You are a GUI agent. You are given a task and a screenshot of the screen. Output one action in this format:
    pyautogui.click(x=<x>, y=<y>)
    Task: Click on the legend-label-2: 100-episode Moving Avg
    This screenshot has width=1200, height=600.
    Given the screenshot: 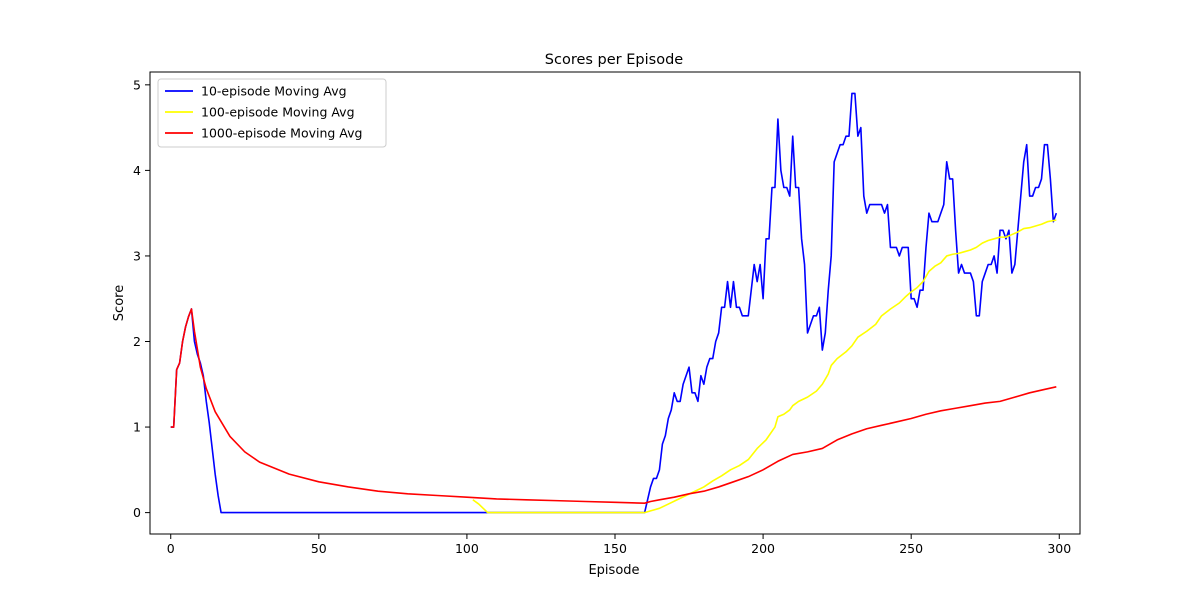 What is the action you would take?
    pyautogui.click(x=278, y=112)
    